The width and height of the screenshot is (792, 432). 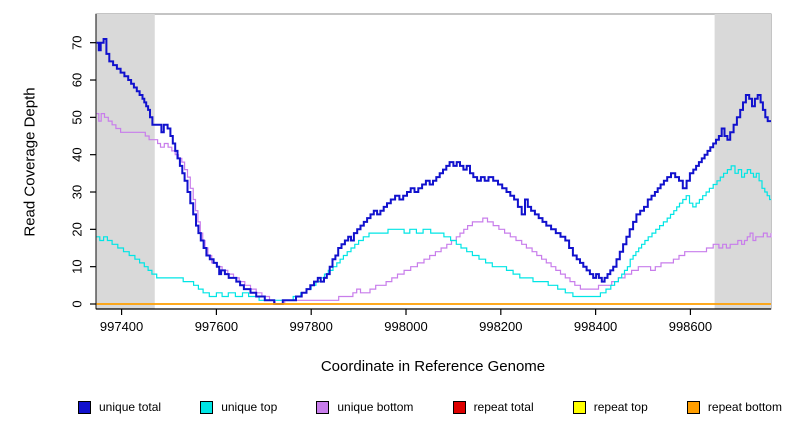 What do you see at coordinates (249, 407) in the screenshot?
I see `legend-label: unique top` at bounding box center [249, 407].